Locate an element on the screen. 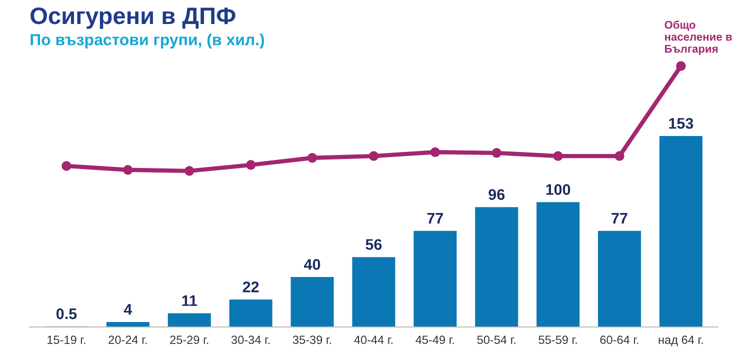 The image size is (740, 357). chart-title: Осигурени в ДПФ is located at coordinates (133, 18).